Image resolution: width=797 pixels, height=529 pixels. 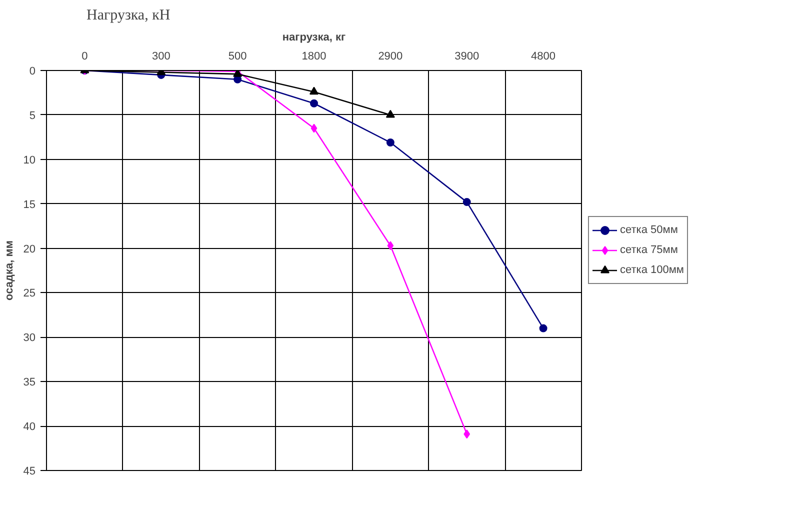 I want to click on y-tick-label: 0, so click(x=32, y=72).